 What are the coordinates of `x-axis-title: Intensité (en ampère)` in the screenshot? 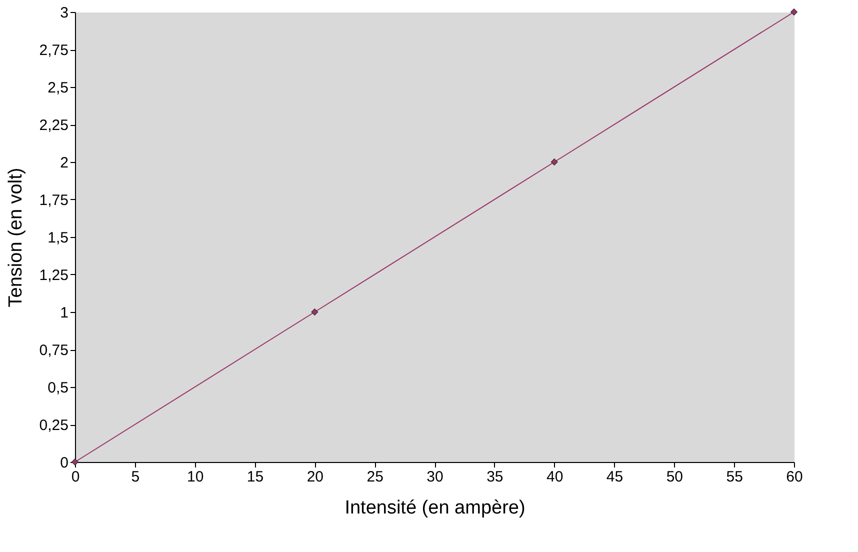 It's located at (435, 508).